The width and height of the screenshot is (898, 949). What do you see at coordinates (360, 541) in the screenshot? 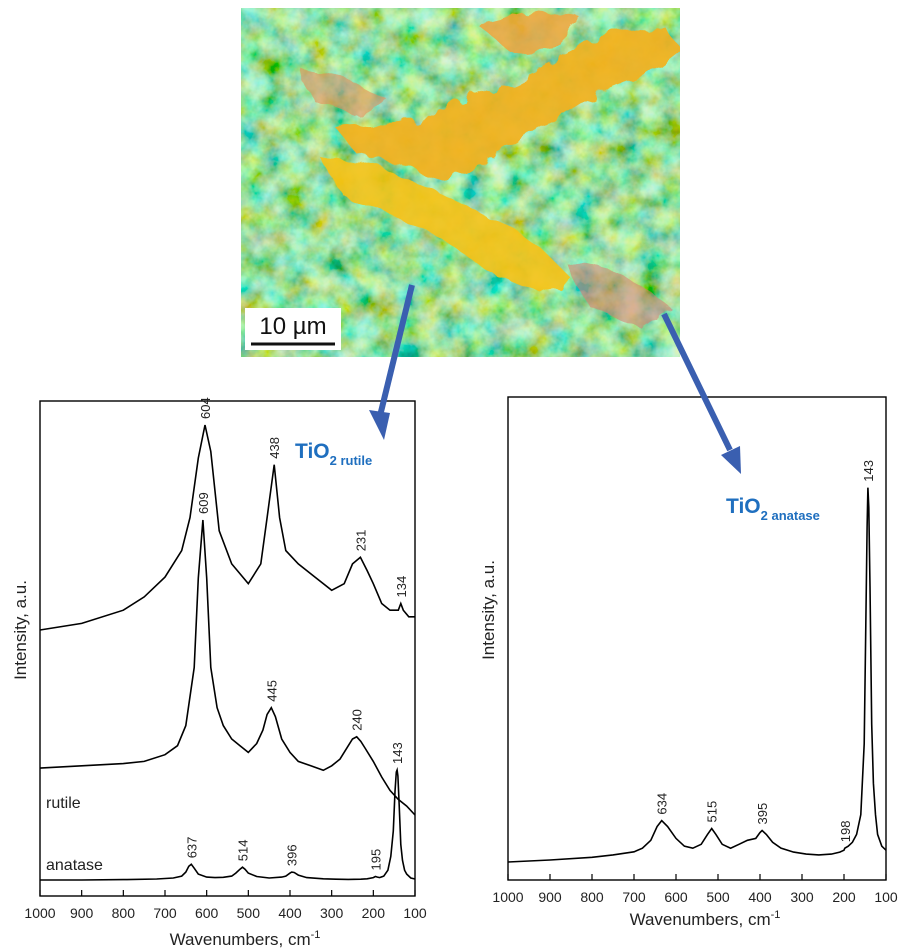
I see `peak-label: 231` at bounding box center [360, 541].